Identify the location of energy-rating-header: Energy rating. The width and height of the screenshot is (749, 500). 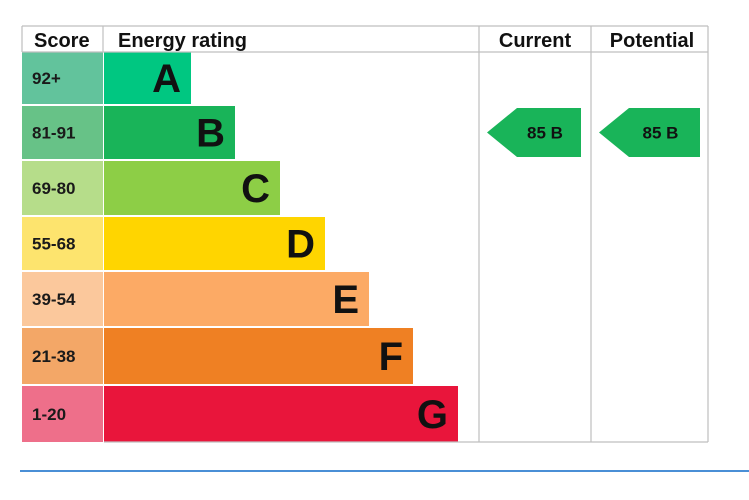
(182, 41).